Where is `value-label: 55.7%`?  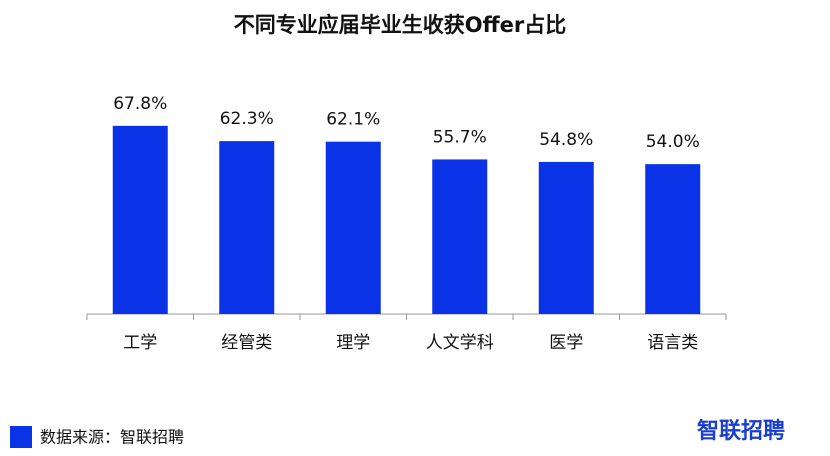 value-label: 55.7% is located at coordinates (460, 137).